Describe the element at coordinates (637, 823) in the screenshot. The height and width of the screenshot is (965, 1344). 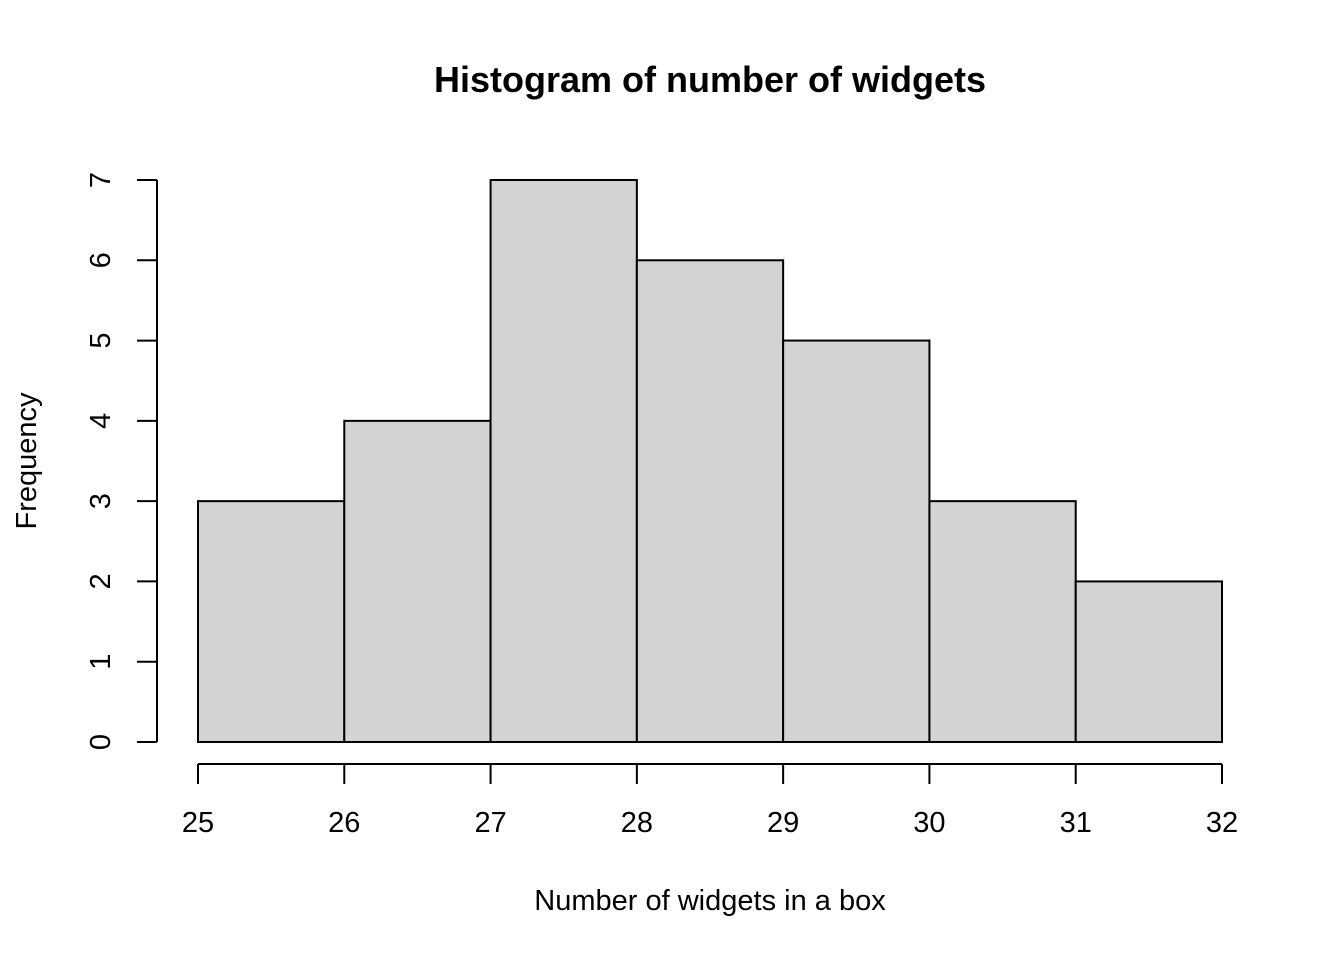
I see `x-tick-label: 28` at that location.